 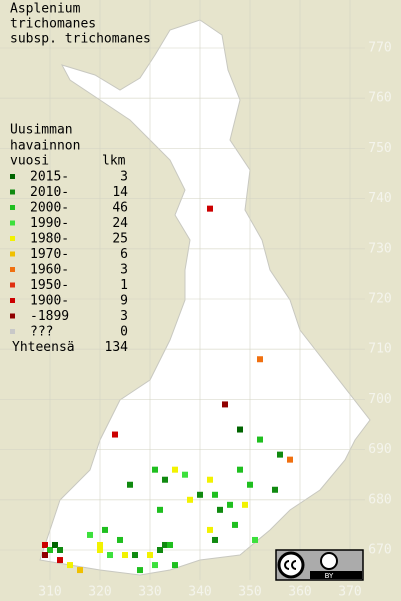 What do you see at coordinates (49, 208) in the screenshot?
I see `legend-label: 2000-` at bounding box center [49, 208].